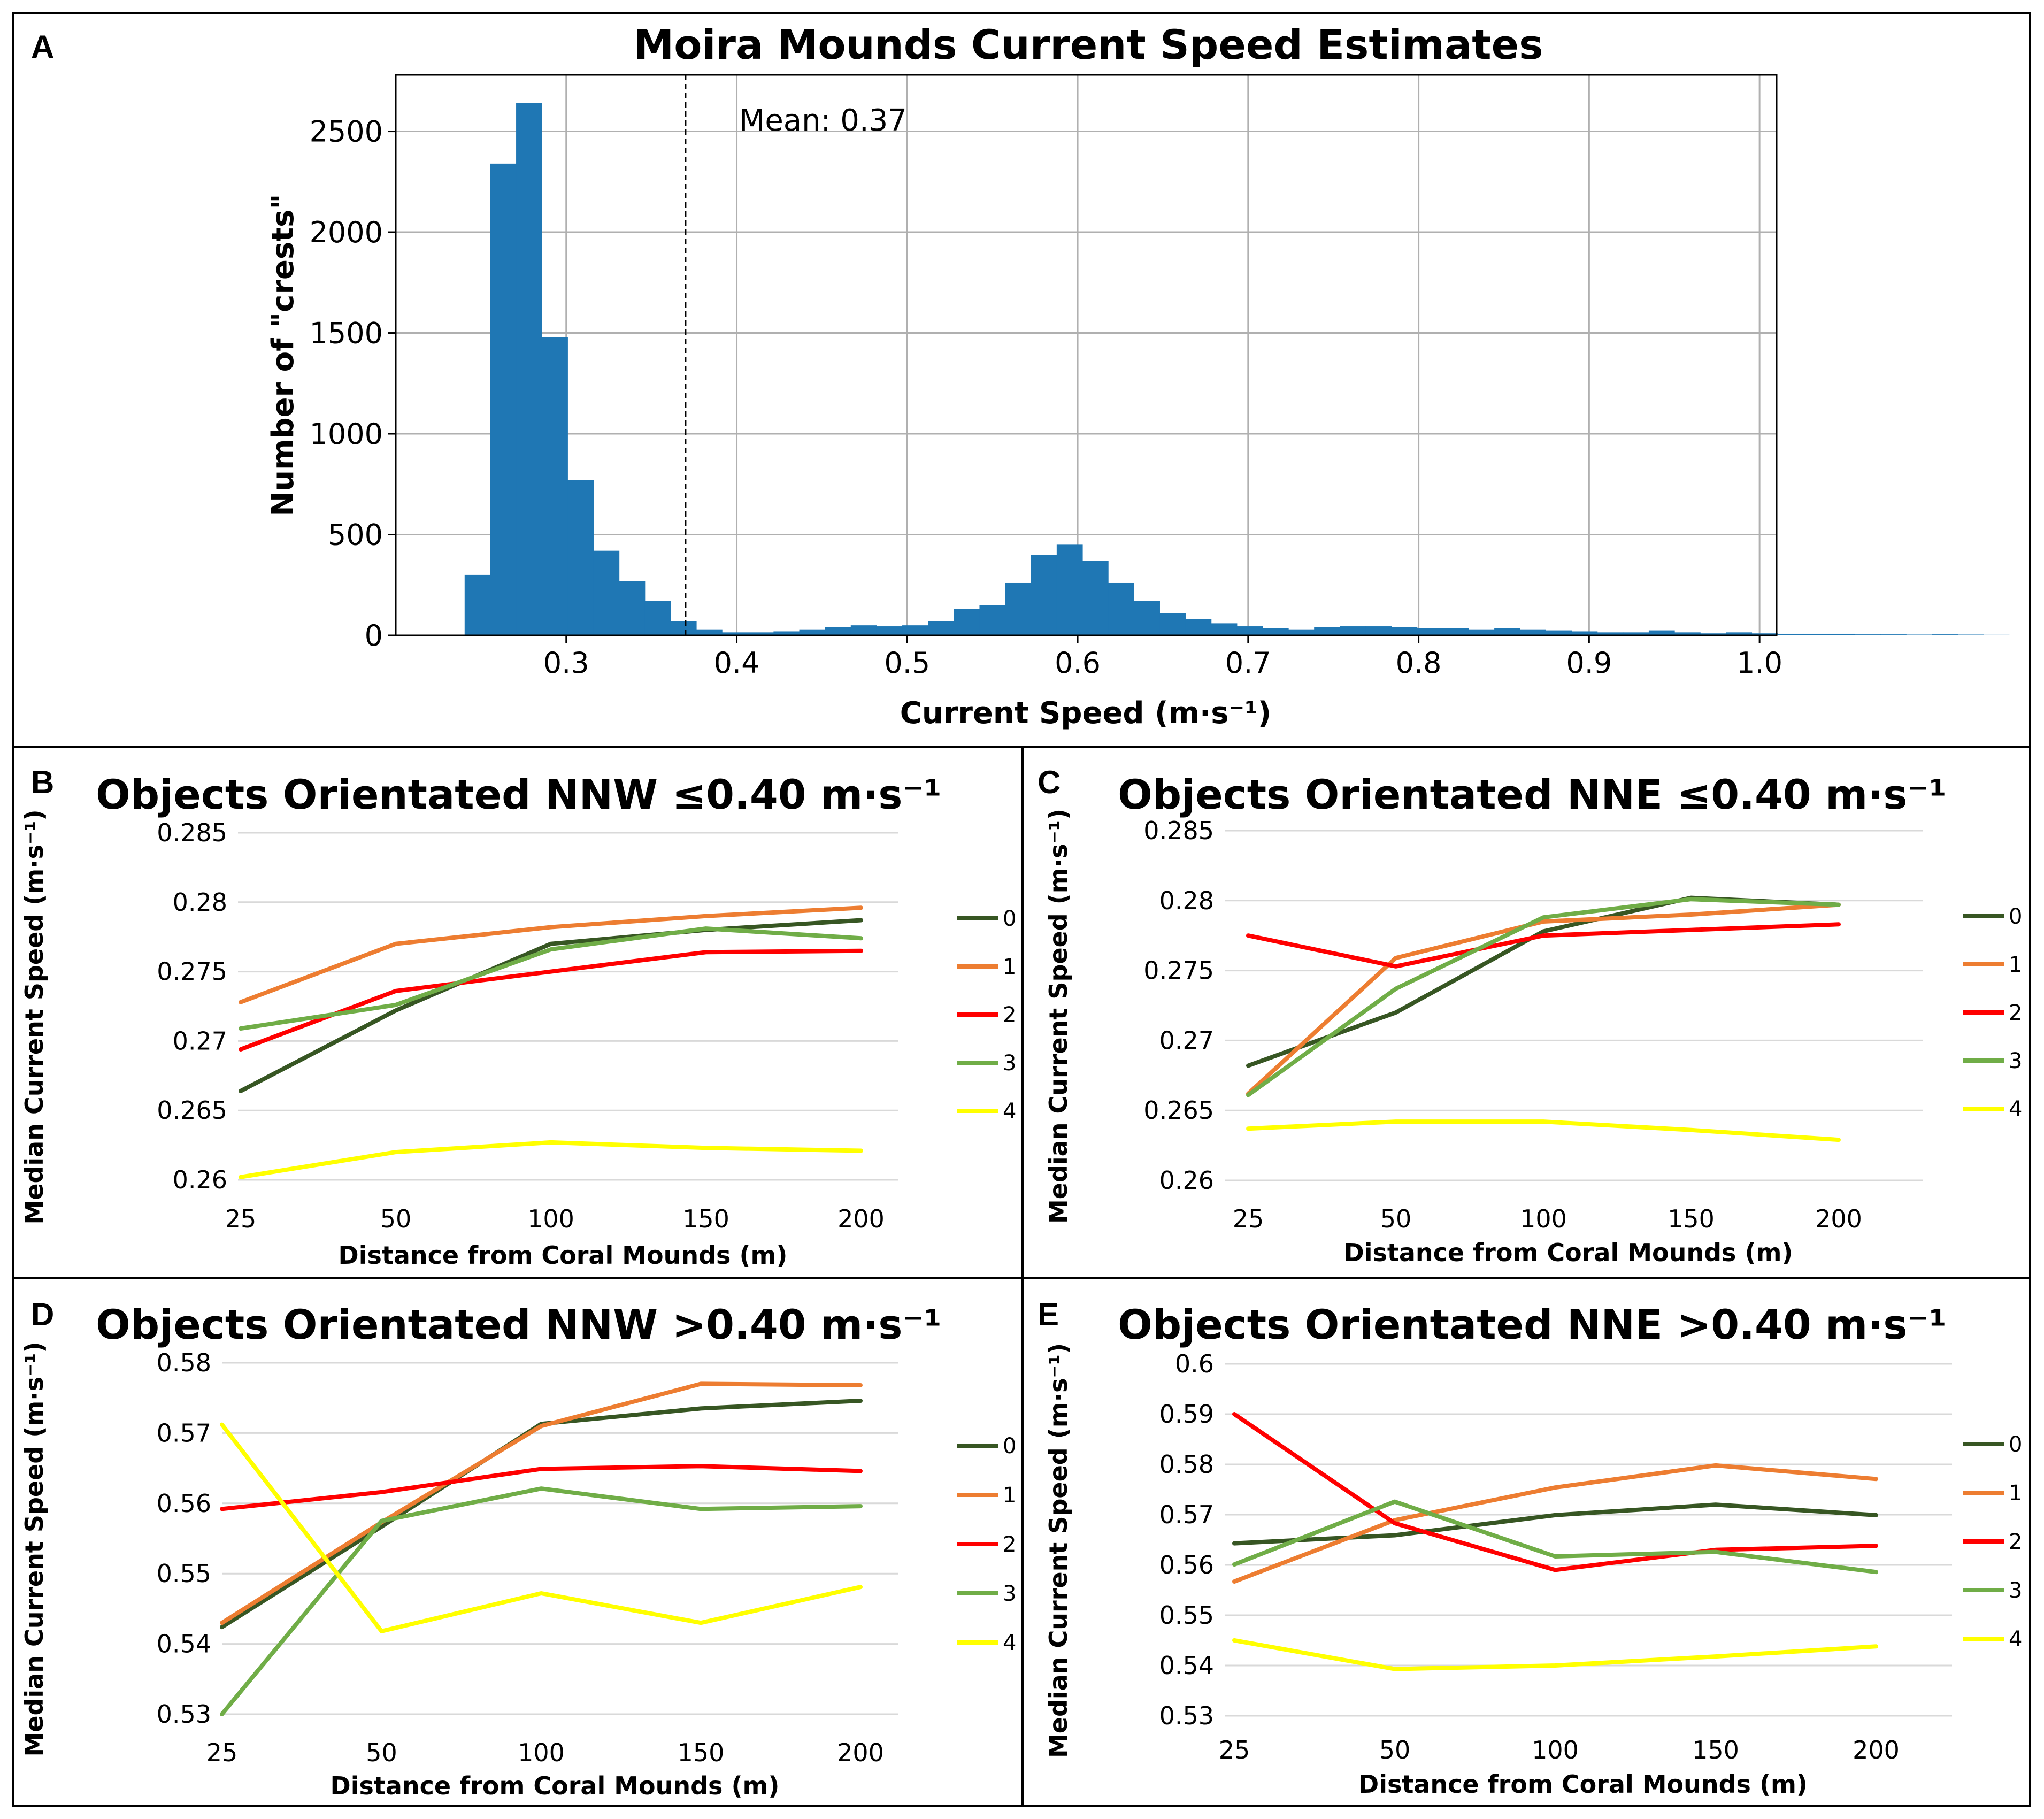 The width and height of the screenshot is (2044, 1819). What do you see at coordinates (42, 782) in the screenshot?
I see `panel-b-letter: B` at bounding box center [42, 782].